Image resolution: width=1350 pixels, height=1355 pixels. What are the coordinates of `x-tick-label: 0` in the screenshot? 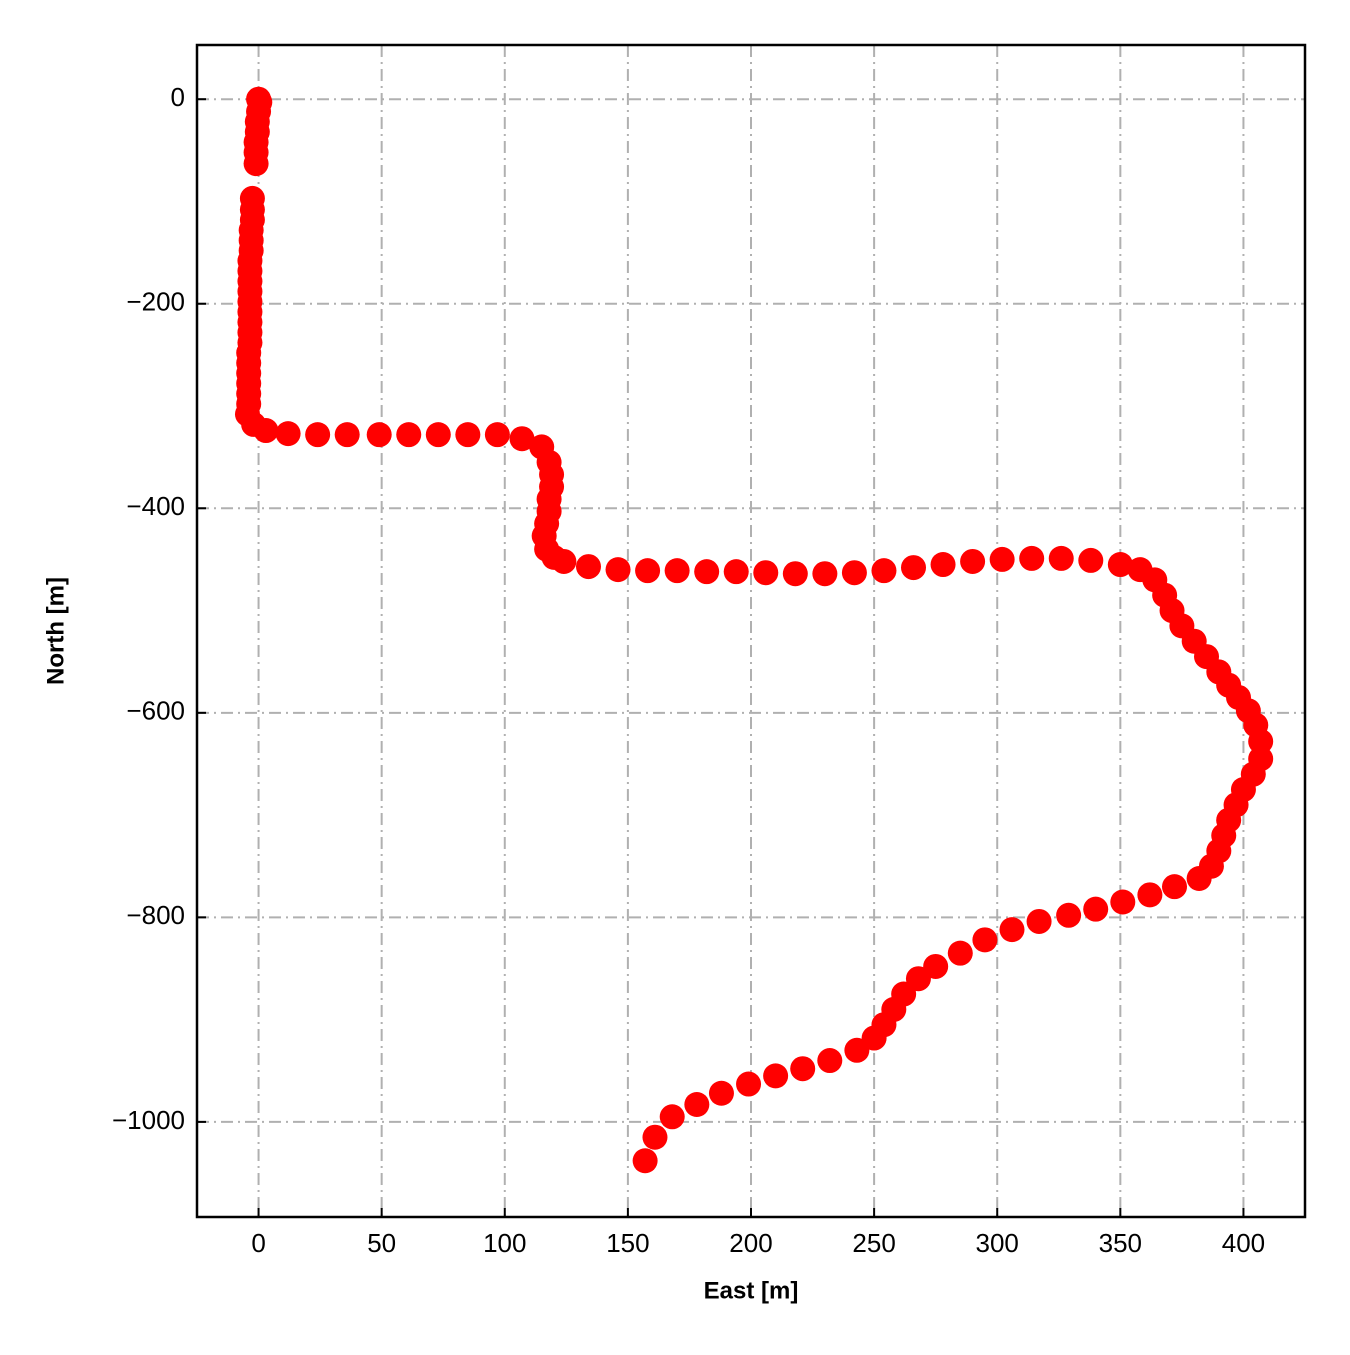 It's located at (258, 1243).